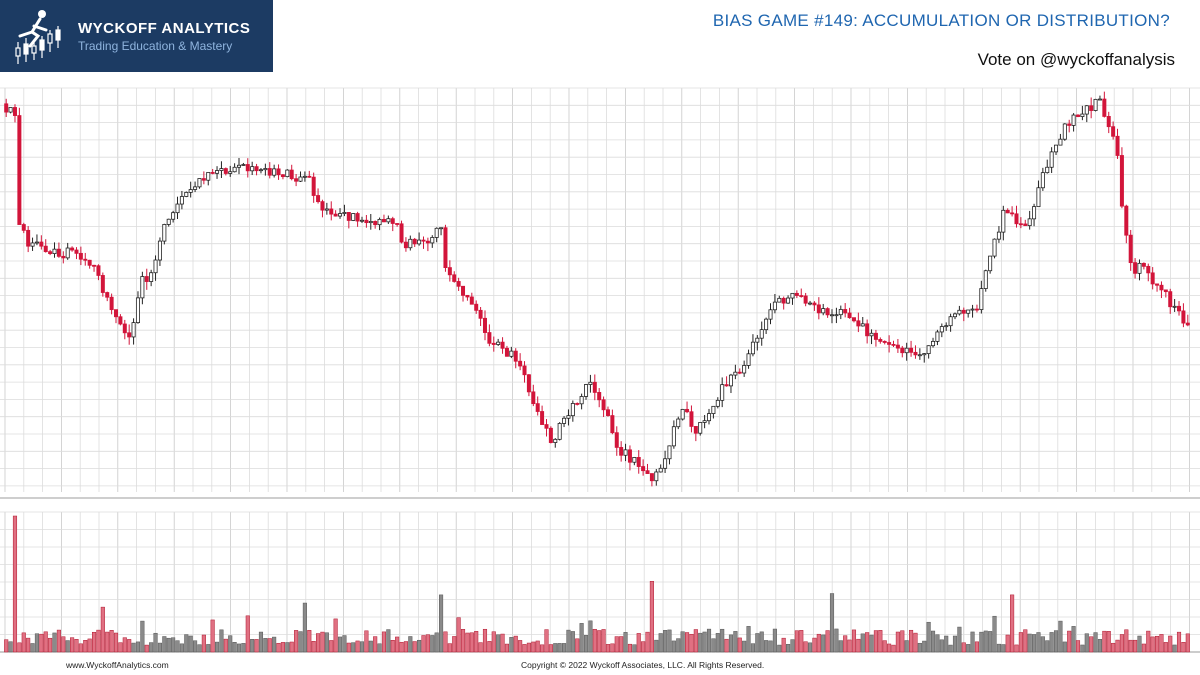  Describe the element at coordinates (1076, 59) in the screenshot. I see `vote-subtitle: Vote on @wyckoffanalysis` at that location.